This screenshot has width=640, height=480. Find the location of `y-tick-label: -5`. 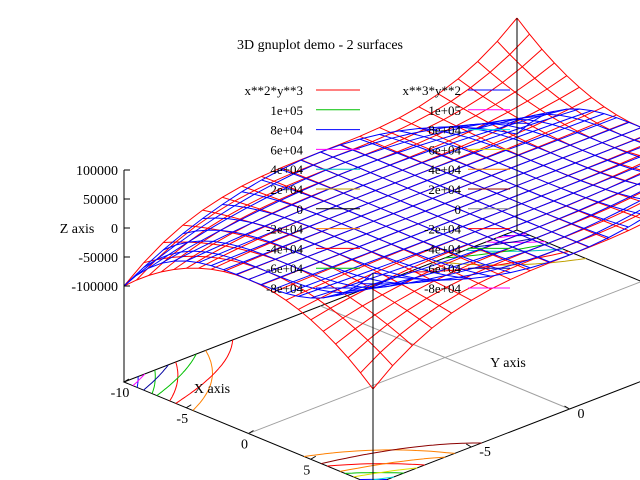

y-tick-label: -5 is located at coordinates (485, 452).